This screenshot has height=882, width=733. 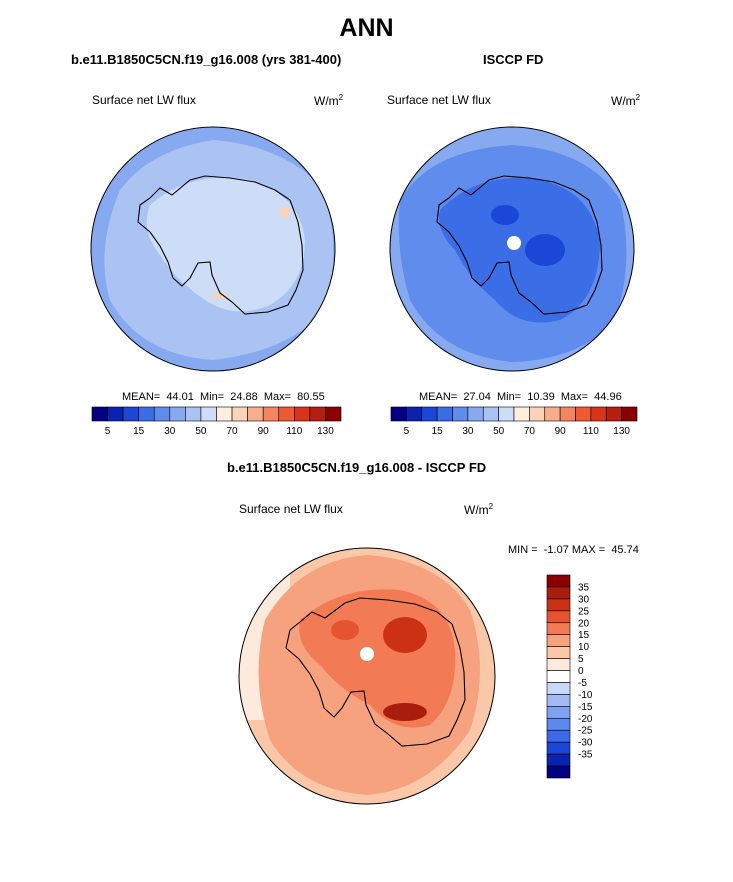 What do you see at coordinates (225, 244) in the screenshot?
I see `panel-1-interior-field` at bounding box center [225, 244].